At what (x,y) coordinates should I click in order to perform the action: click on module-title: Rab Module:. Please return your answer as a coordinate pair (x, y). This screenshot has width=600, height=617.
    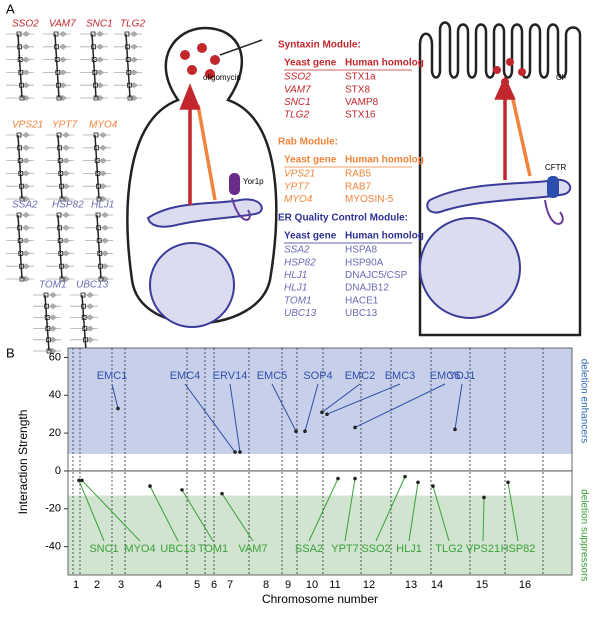
    Looking at the image, I should click on (308, 142).